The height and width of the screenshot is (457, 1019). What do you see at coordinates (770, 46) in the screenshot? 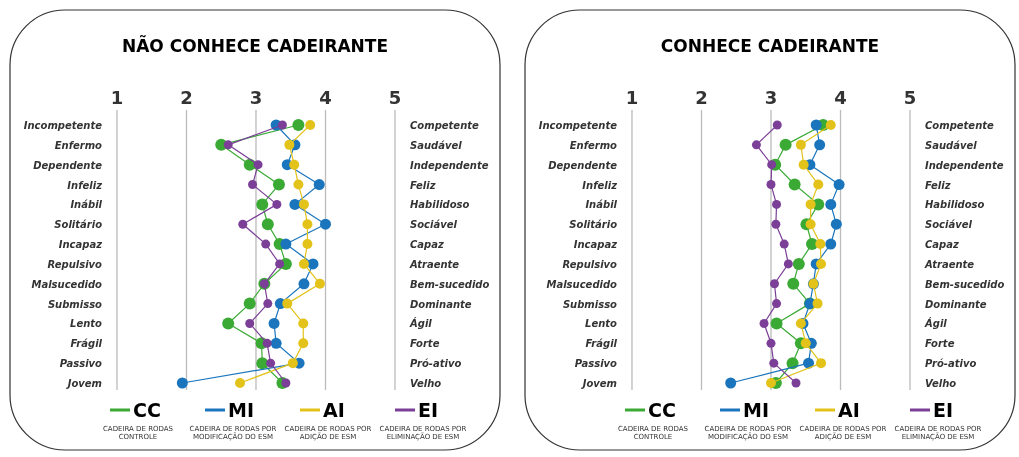
I see `chart-title: CONHECE CADEIRANTE` at bounding box center [770, 46].